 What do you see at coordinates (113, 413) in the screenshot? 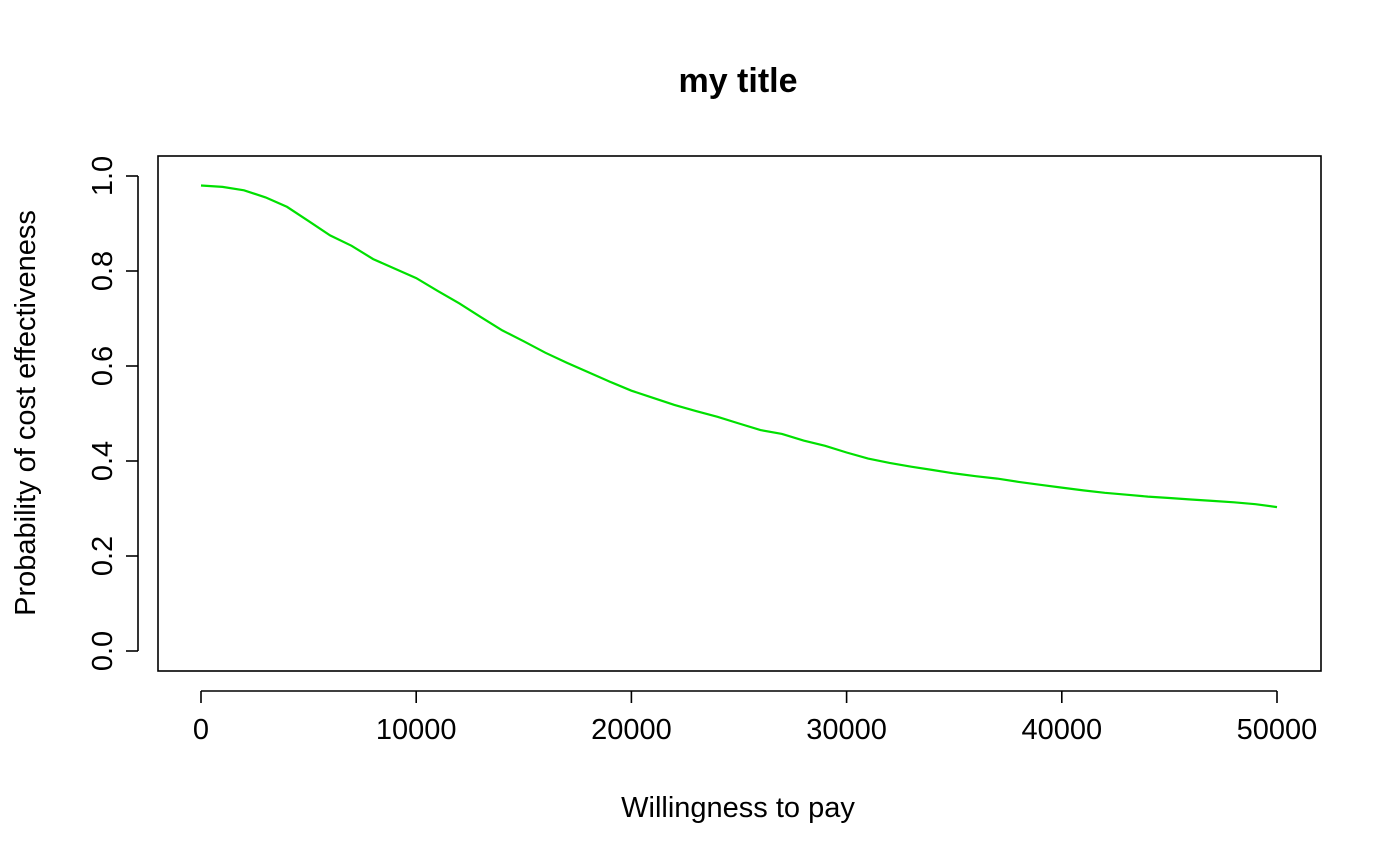
I see `y-axis: 0.0 0.2 0.4 0.6 0.8 1.0` at bounding box center [113, 413].